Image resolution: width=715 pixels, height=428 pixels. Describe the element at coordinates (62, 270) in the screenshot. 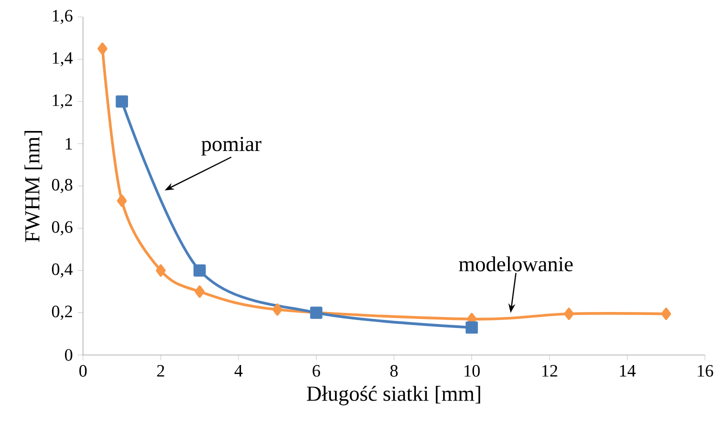

I see `y-tick-label: 0,4` at that location.